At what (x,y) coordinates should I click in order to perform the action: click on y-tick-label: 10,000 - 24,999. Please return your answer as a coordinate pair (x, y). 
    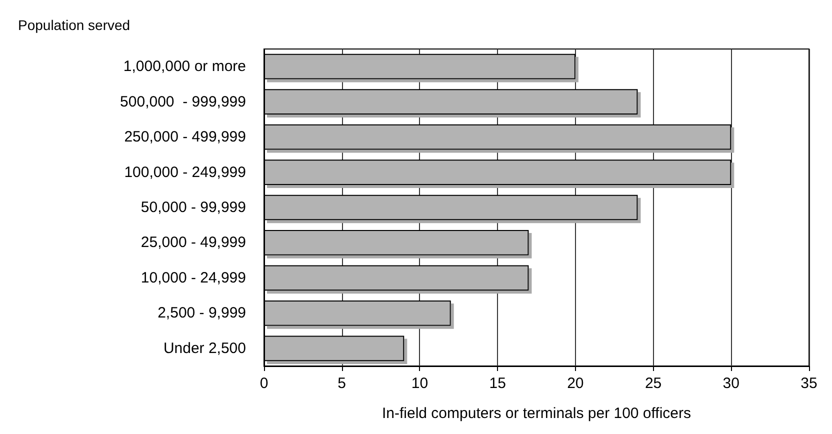
    Looking at the image, I should click on (193, 277).